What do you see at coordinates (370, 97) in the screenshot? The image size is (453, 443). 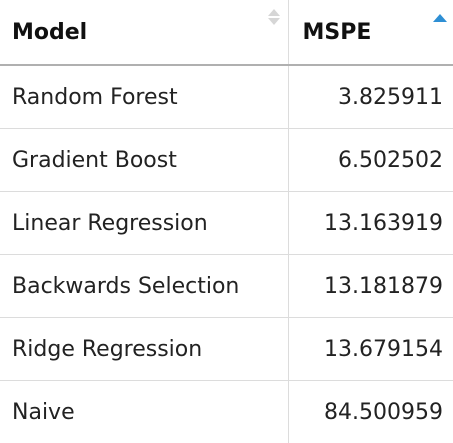 I see `mspe-cell: 3.825911` at bounding box center [370, 97].